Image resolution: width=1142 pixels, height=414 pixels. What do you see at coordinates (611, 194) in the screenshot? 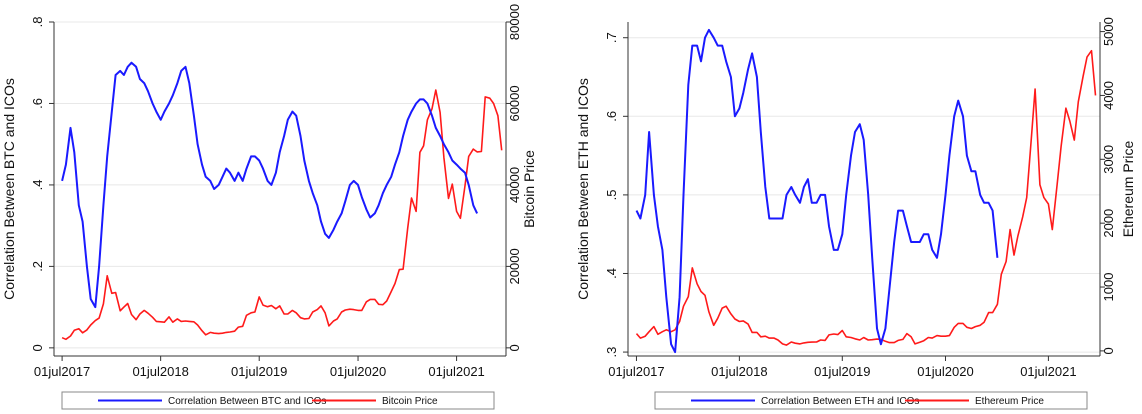
I see `y-left-tick-label: .5` at bounding box center [611, 194].